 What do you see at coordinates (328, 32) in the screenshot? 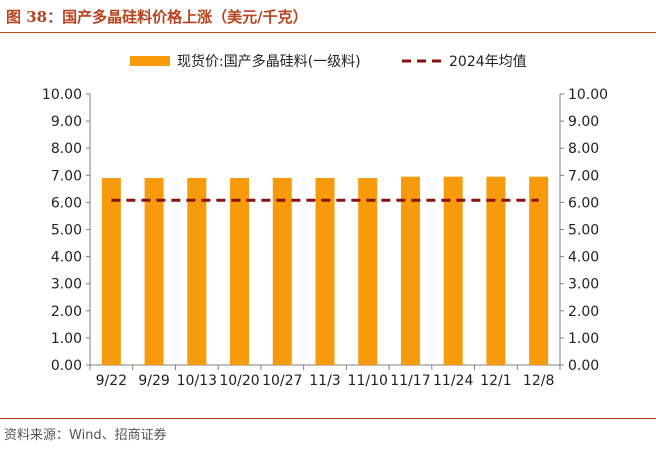
I see `title-divider` at bounding box center [328, 32].